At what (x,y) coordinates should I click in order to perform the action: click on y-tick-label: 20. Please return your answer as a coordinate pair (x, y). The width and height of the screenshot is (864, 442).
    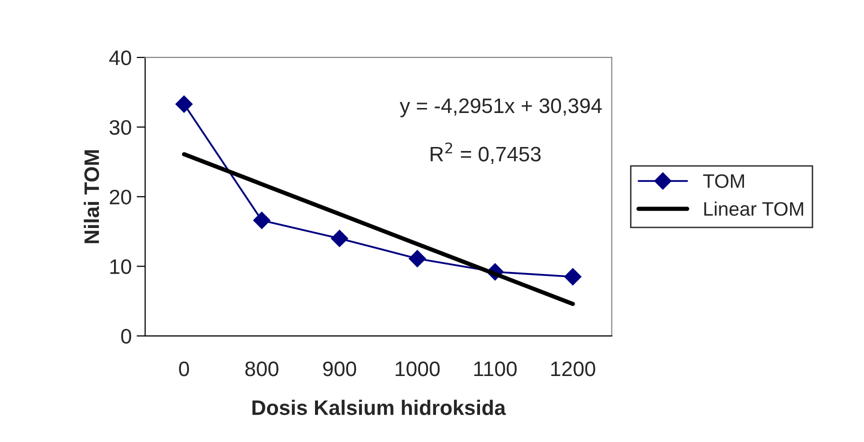
    Looking at the image, I should click on (121, 197).